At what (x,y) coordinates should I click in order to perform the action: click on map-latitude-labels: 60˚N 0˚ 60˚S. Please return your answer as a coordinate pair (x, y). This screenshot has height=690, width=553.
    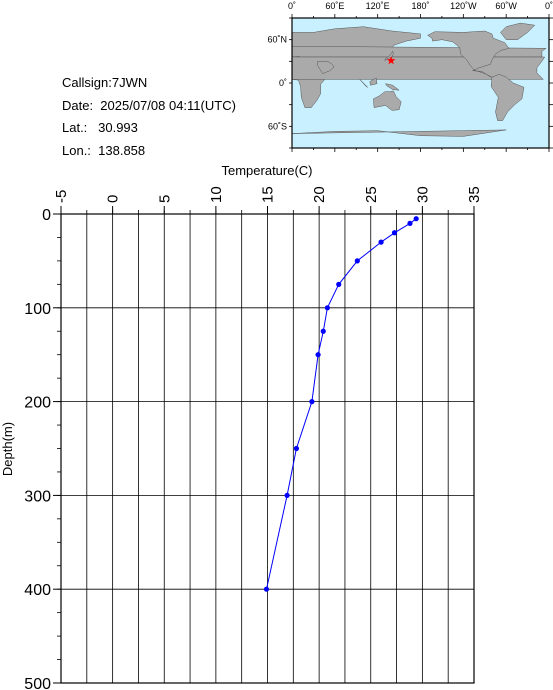
    Looking at the image, I should click on (277, 83).